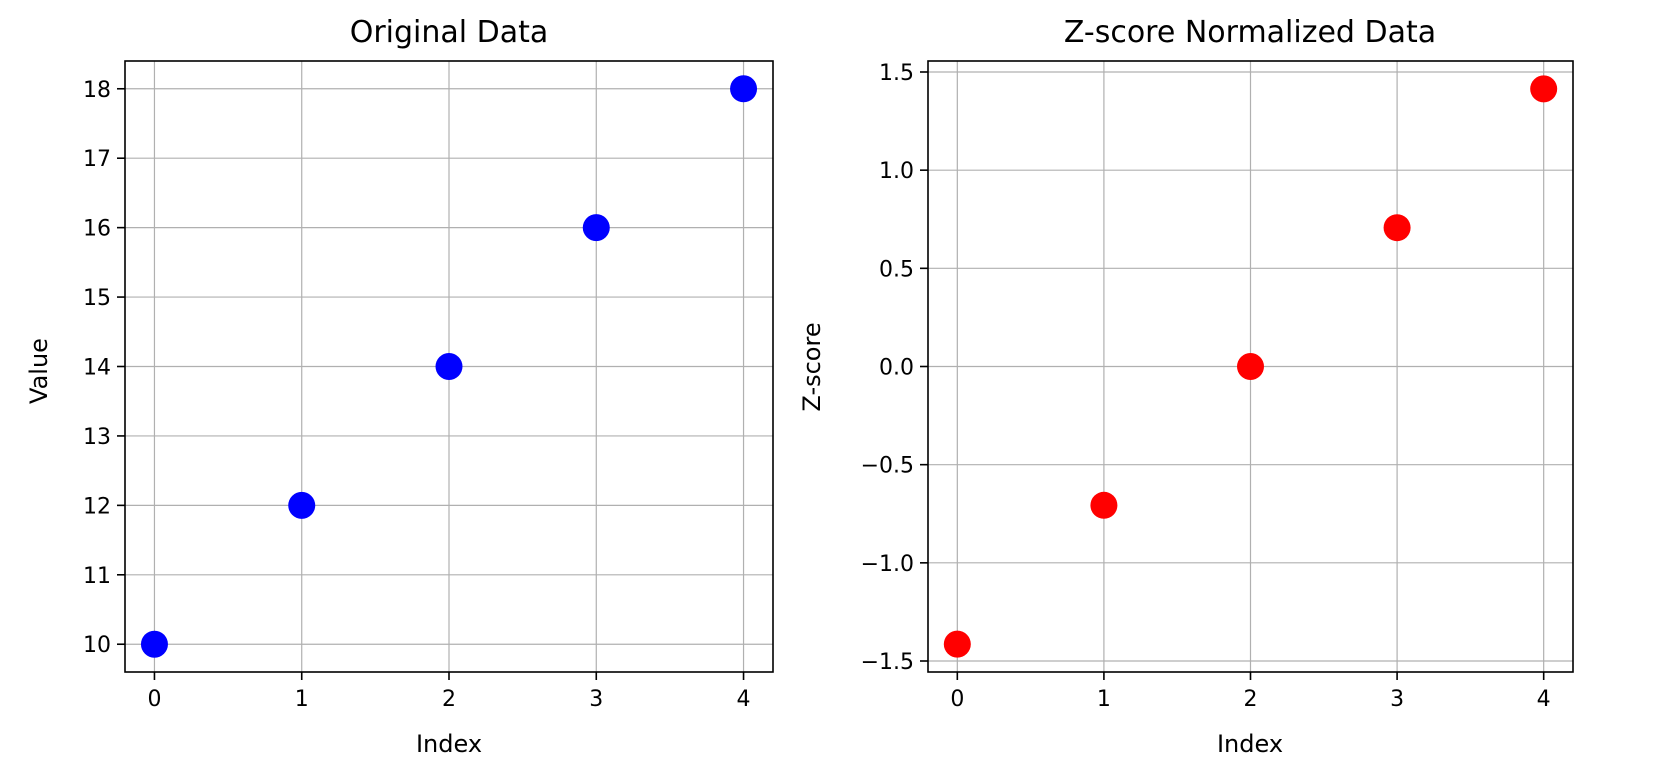  Describe the element at coordinates (97, 576) in the screenshot. I see `y-tick-label: 11` at that location.